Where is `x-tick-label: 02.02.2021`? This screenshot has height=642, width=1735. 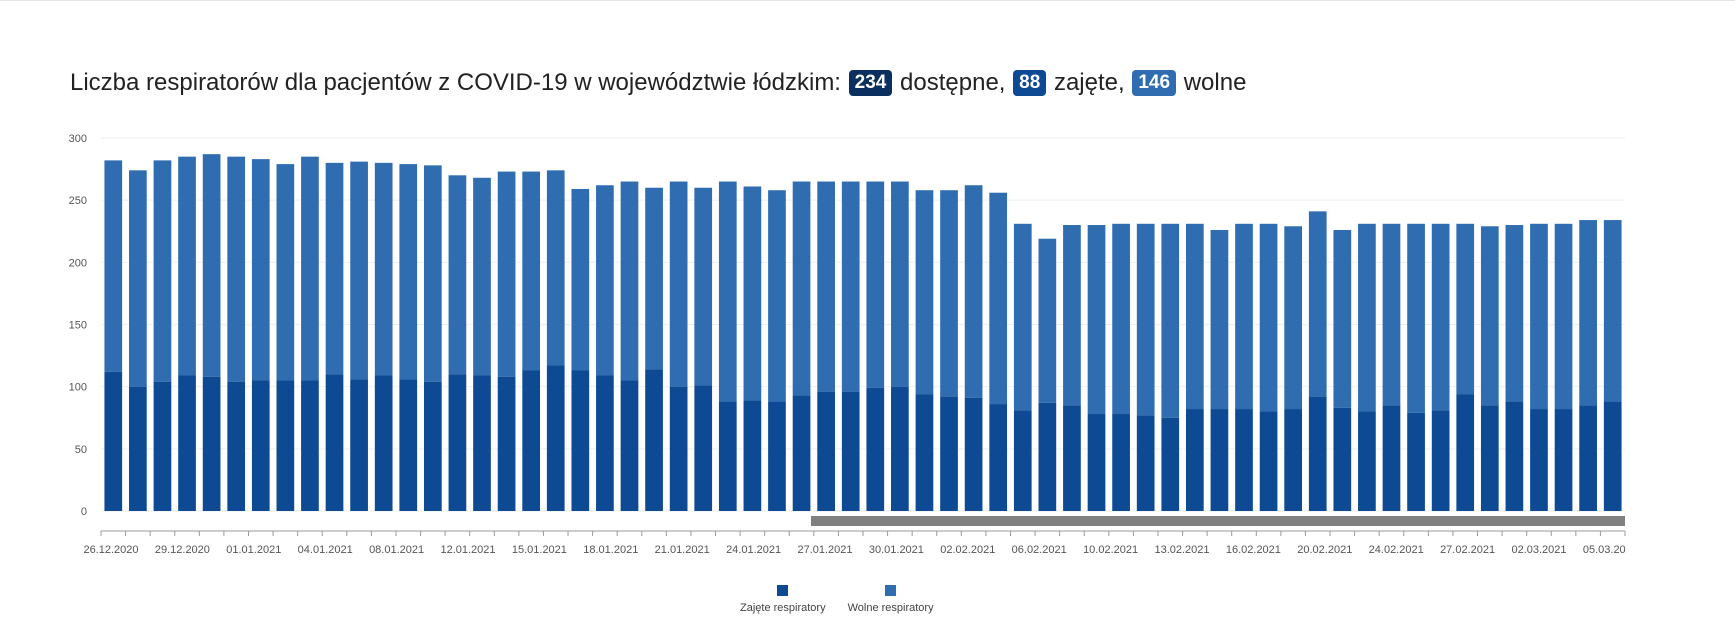
x-tick-label: 02.02.2021 is located at coordinates (967, 550).